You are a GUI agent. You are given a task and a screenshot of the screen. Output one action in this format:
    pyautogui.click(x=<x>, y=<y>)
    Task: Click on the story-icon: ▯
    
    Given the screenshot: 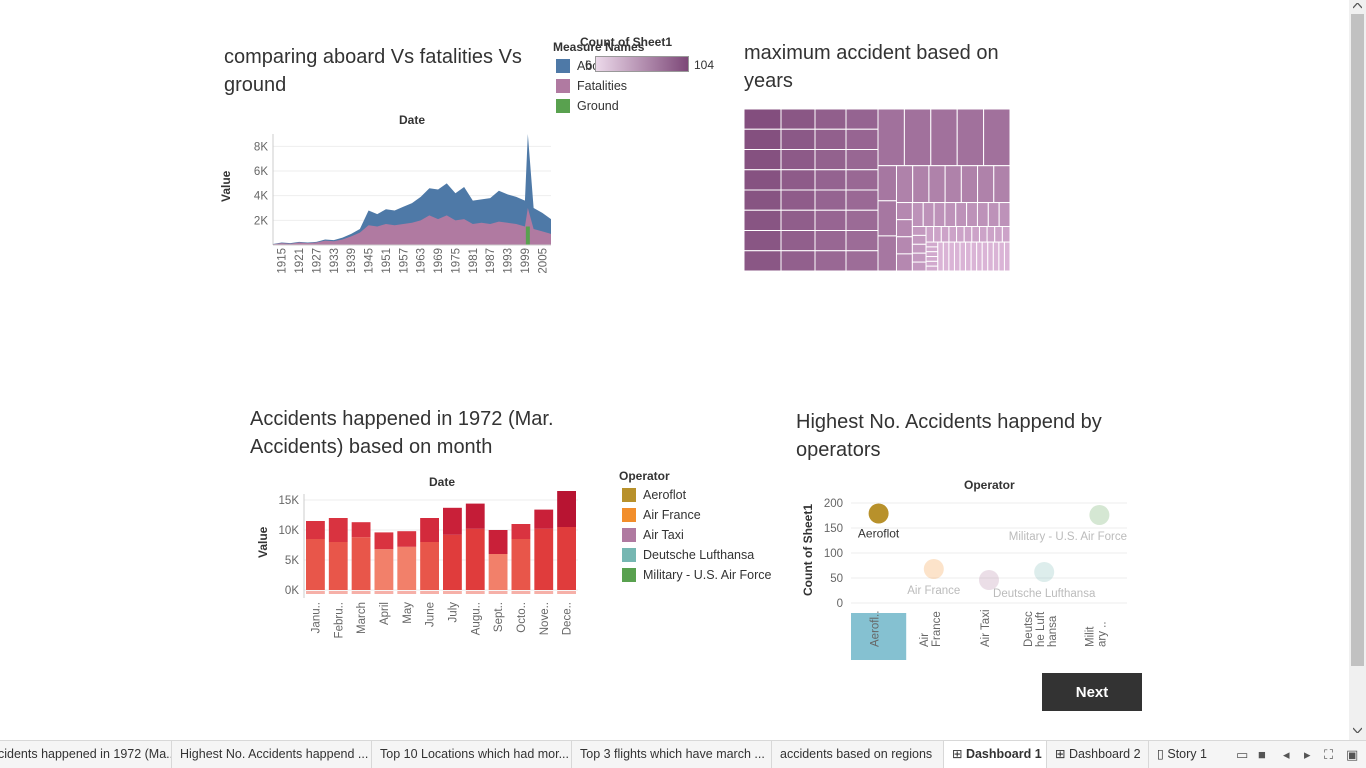 What is the action you would take?
    pyautogui.click(x=1162, y=754)
    